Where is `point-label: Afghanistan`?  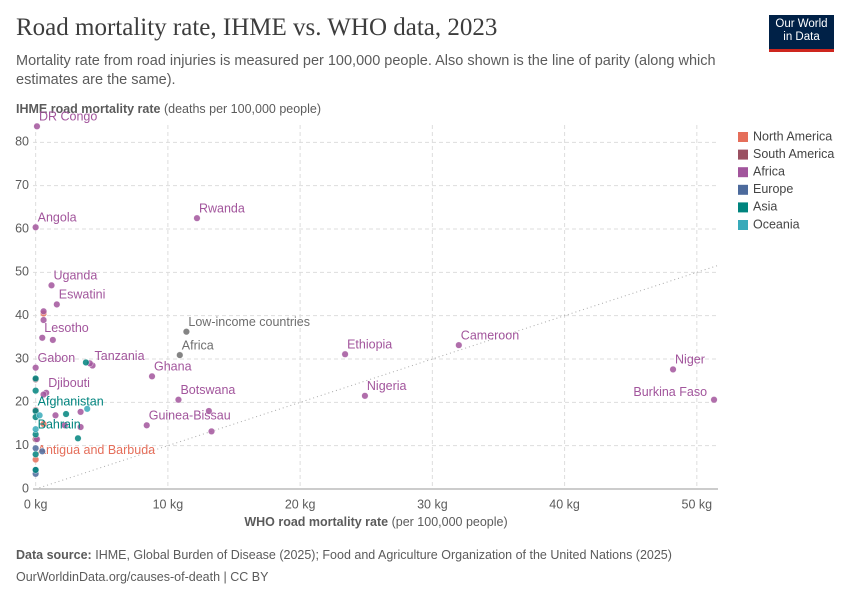 point-label: Afghanistan is located at coordinates (71, 401).